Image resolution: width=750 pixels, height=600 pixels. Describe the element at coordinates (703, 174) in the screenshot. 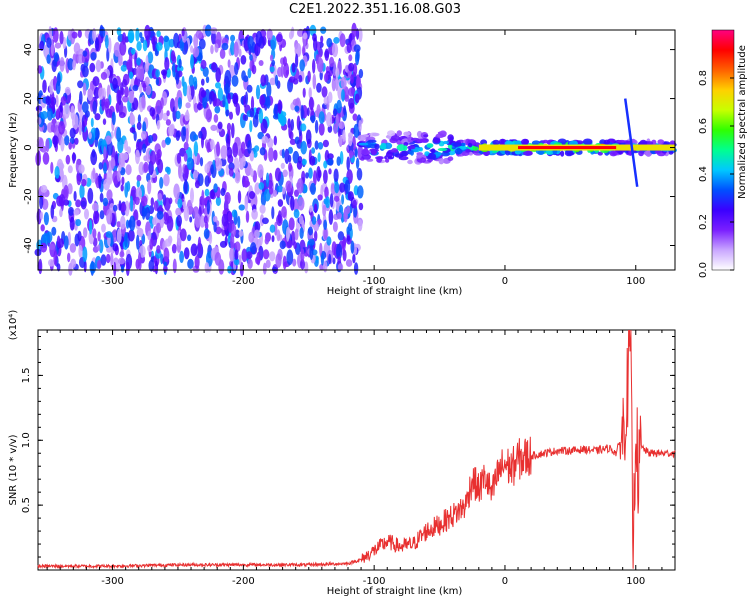

I see `colorbar-tick-label: 0.4` at that location.